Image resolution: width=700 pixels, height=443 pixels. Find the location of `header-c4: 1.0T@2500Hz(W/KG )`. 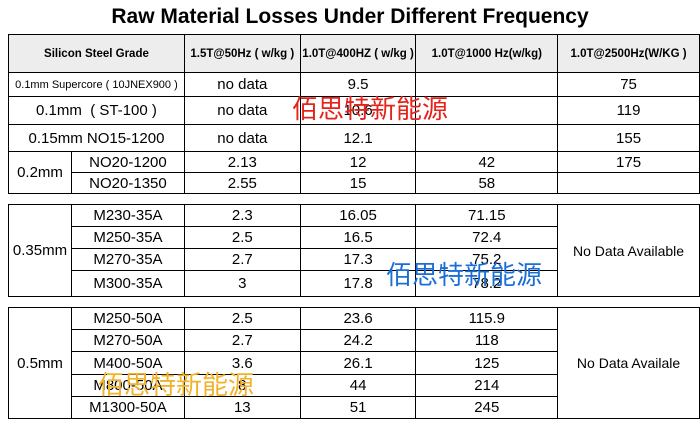

header-c4: 1.0T@2500Hz(W/KG ) is located at coordinates (628, 53).